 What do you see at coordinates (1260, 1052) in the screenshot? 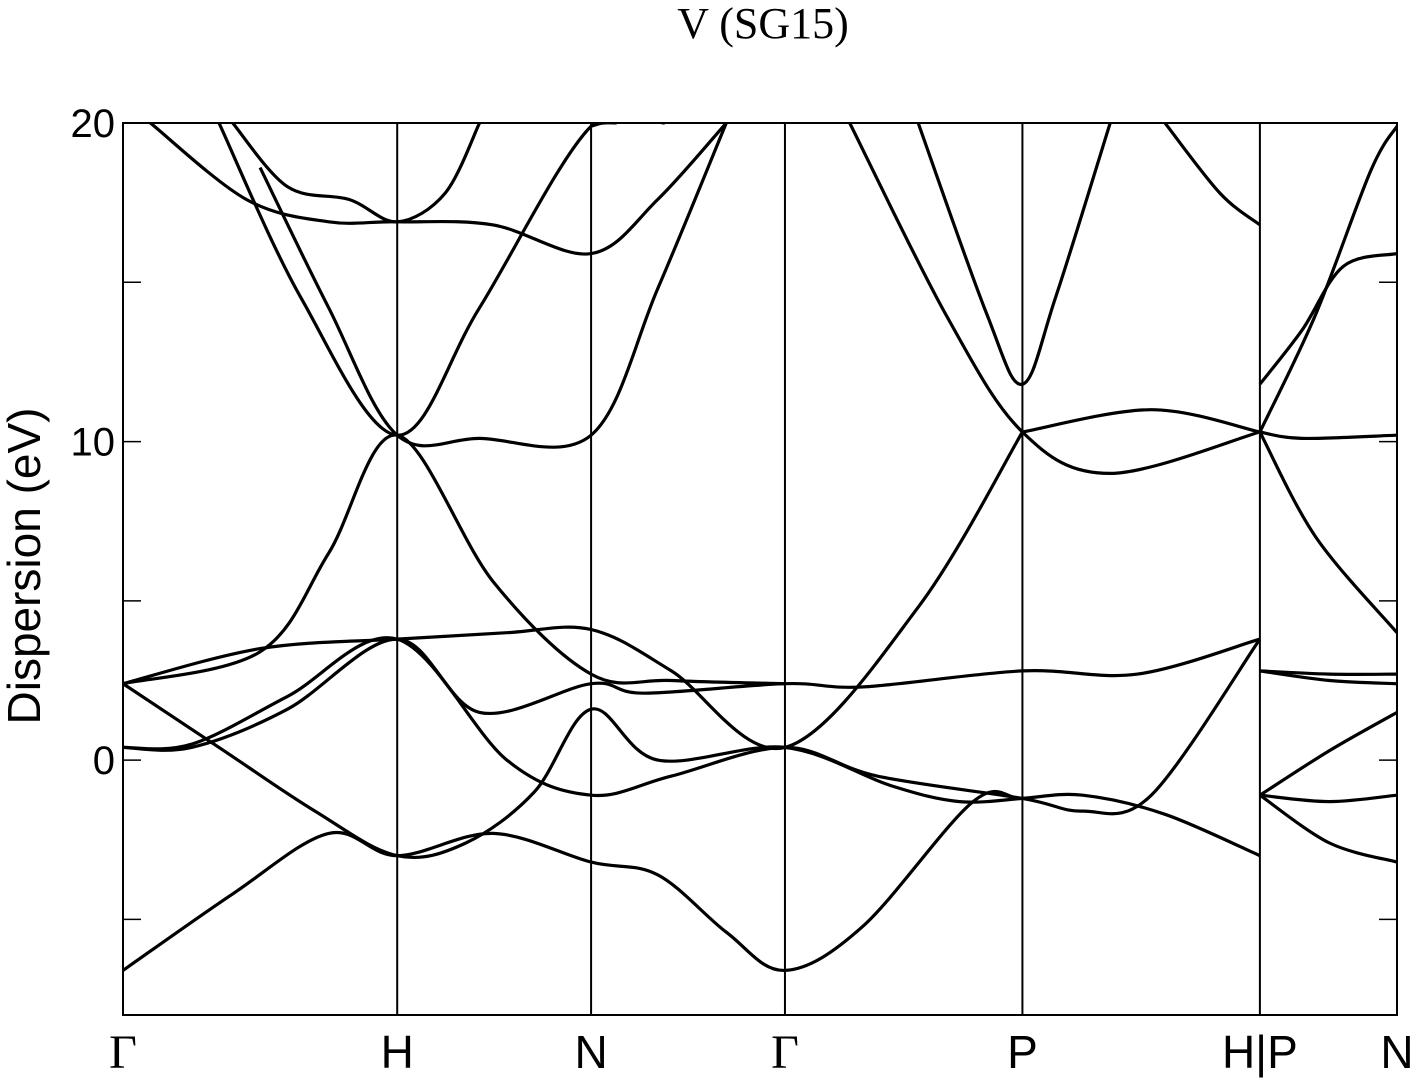
I see `k-point-label: H|P` at bounding box center [1260, 1052].